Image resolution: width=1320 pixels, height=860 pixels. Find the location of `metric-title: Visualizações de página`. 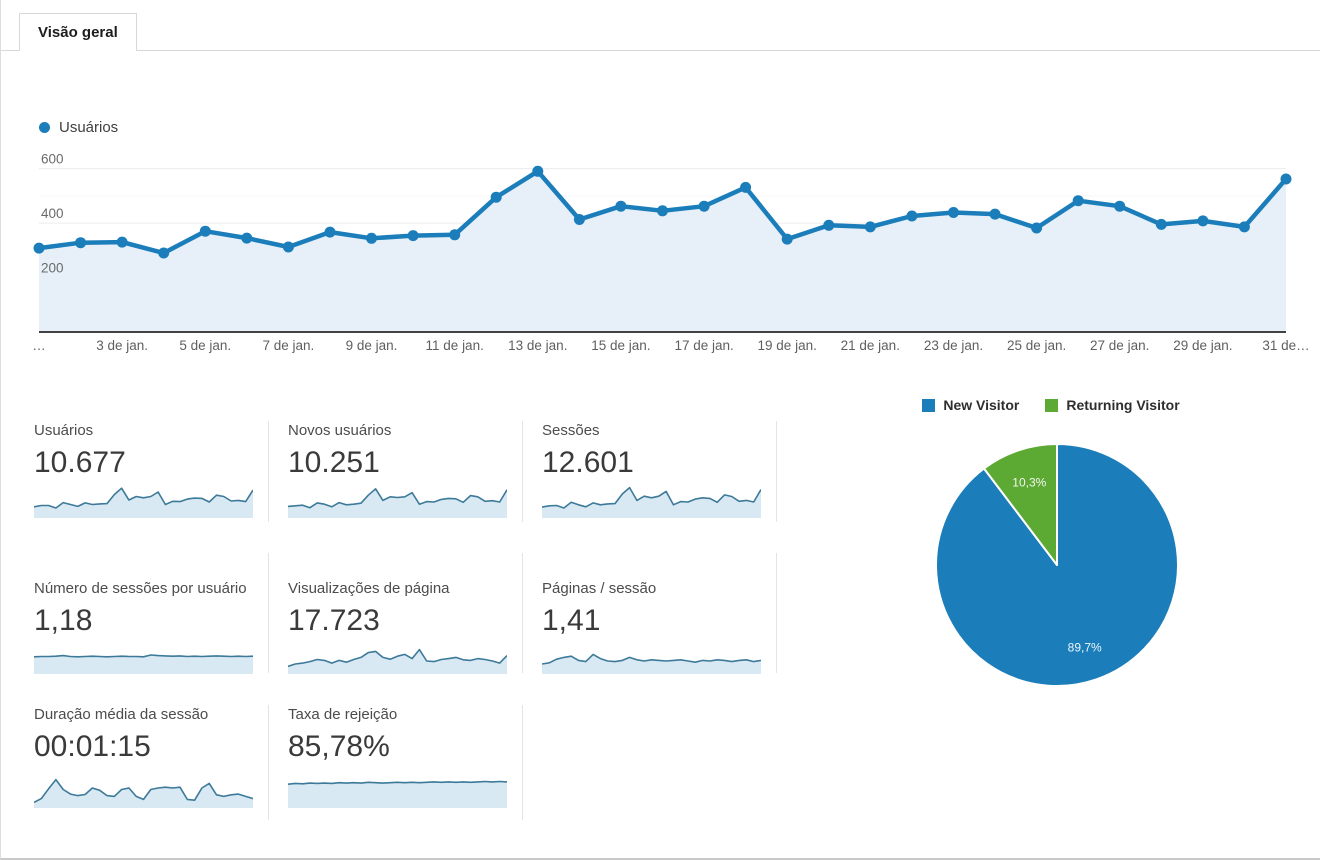

metric-title: Visualizações de página is located at coordinates (369, 588).